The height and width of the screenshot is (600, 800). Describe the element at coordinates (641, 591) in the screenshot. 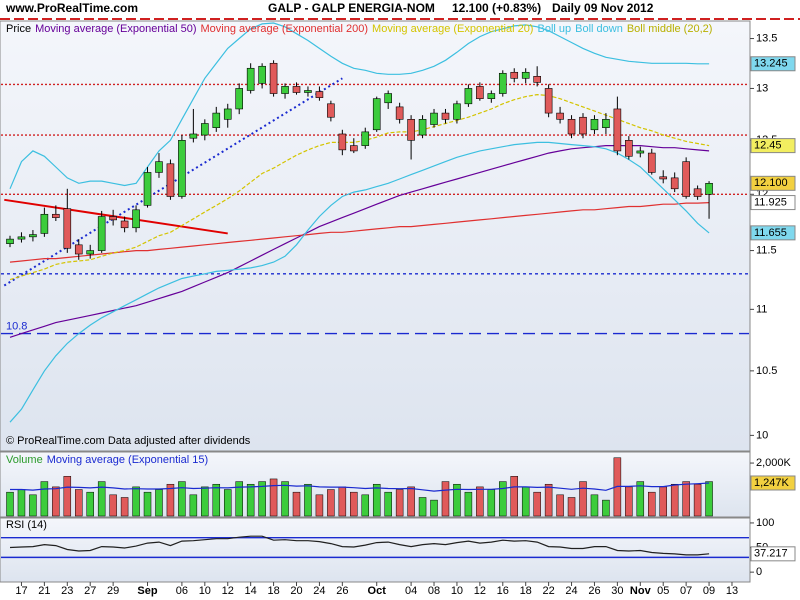

I see `x-tick-label: Nov` at that location.